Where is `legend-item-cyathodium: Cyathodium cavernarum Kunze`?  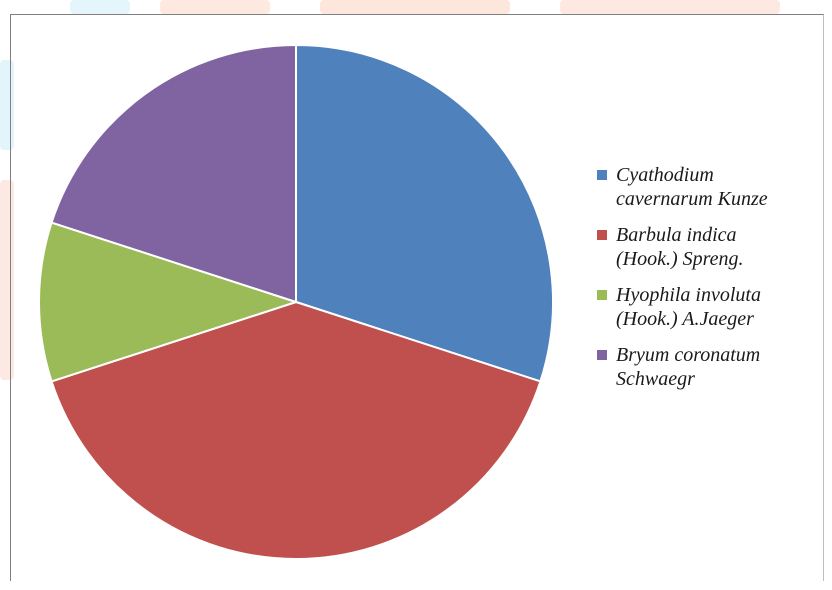 legend-item-cyathodium: Cyathodium cavernarum Kunze is located at coordinates (709, 187).